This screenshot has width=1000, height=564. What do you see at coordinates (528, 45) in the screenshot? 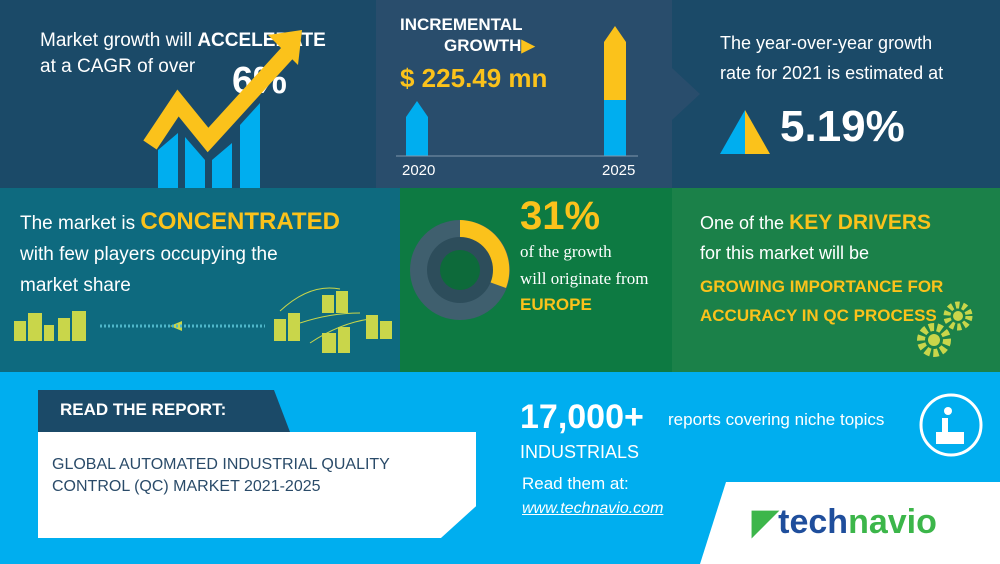
I see `play-arrow-icon: ▶` at bounding box center [528, 45].